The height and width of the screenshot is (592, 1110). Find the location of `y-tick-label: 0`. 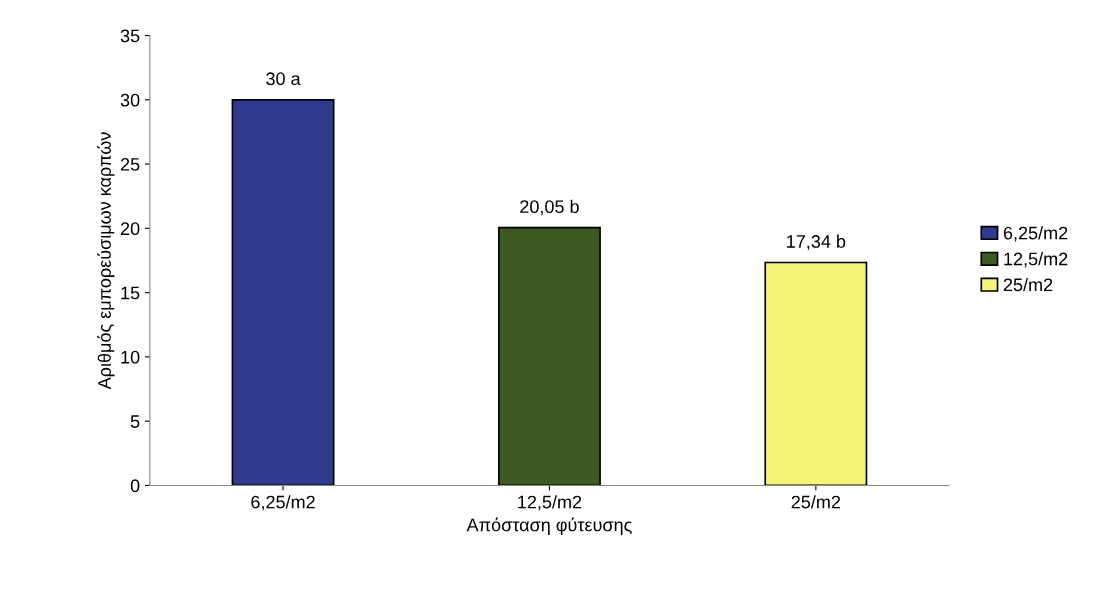

y-tick-label: 0 is located at coordinates (135, 486).